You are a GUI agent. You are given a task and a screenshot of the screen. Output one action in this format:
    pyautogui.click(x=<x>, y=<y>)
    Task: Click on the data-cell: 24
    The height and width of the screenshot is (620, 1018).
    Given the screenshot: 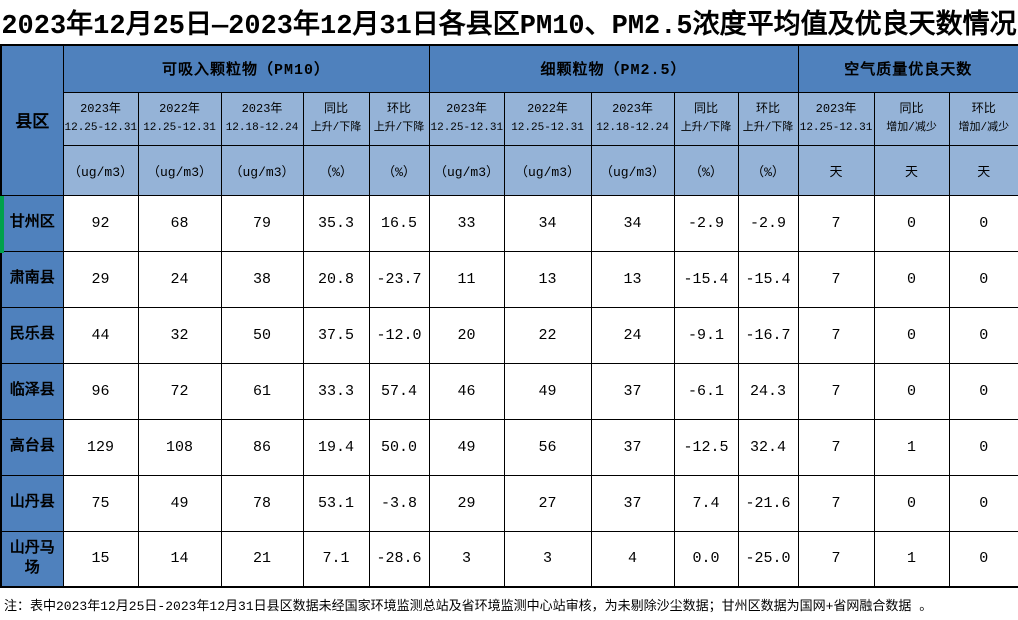 What is the action you would take?
    pyautogui.click(x=632, y=335)
    